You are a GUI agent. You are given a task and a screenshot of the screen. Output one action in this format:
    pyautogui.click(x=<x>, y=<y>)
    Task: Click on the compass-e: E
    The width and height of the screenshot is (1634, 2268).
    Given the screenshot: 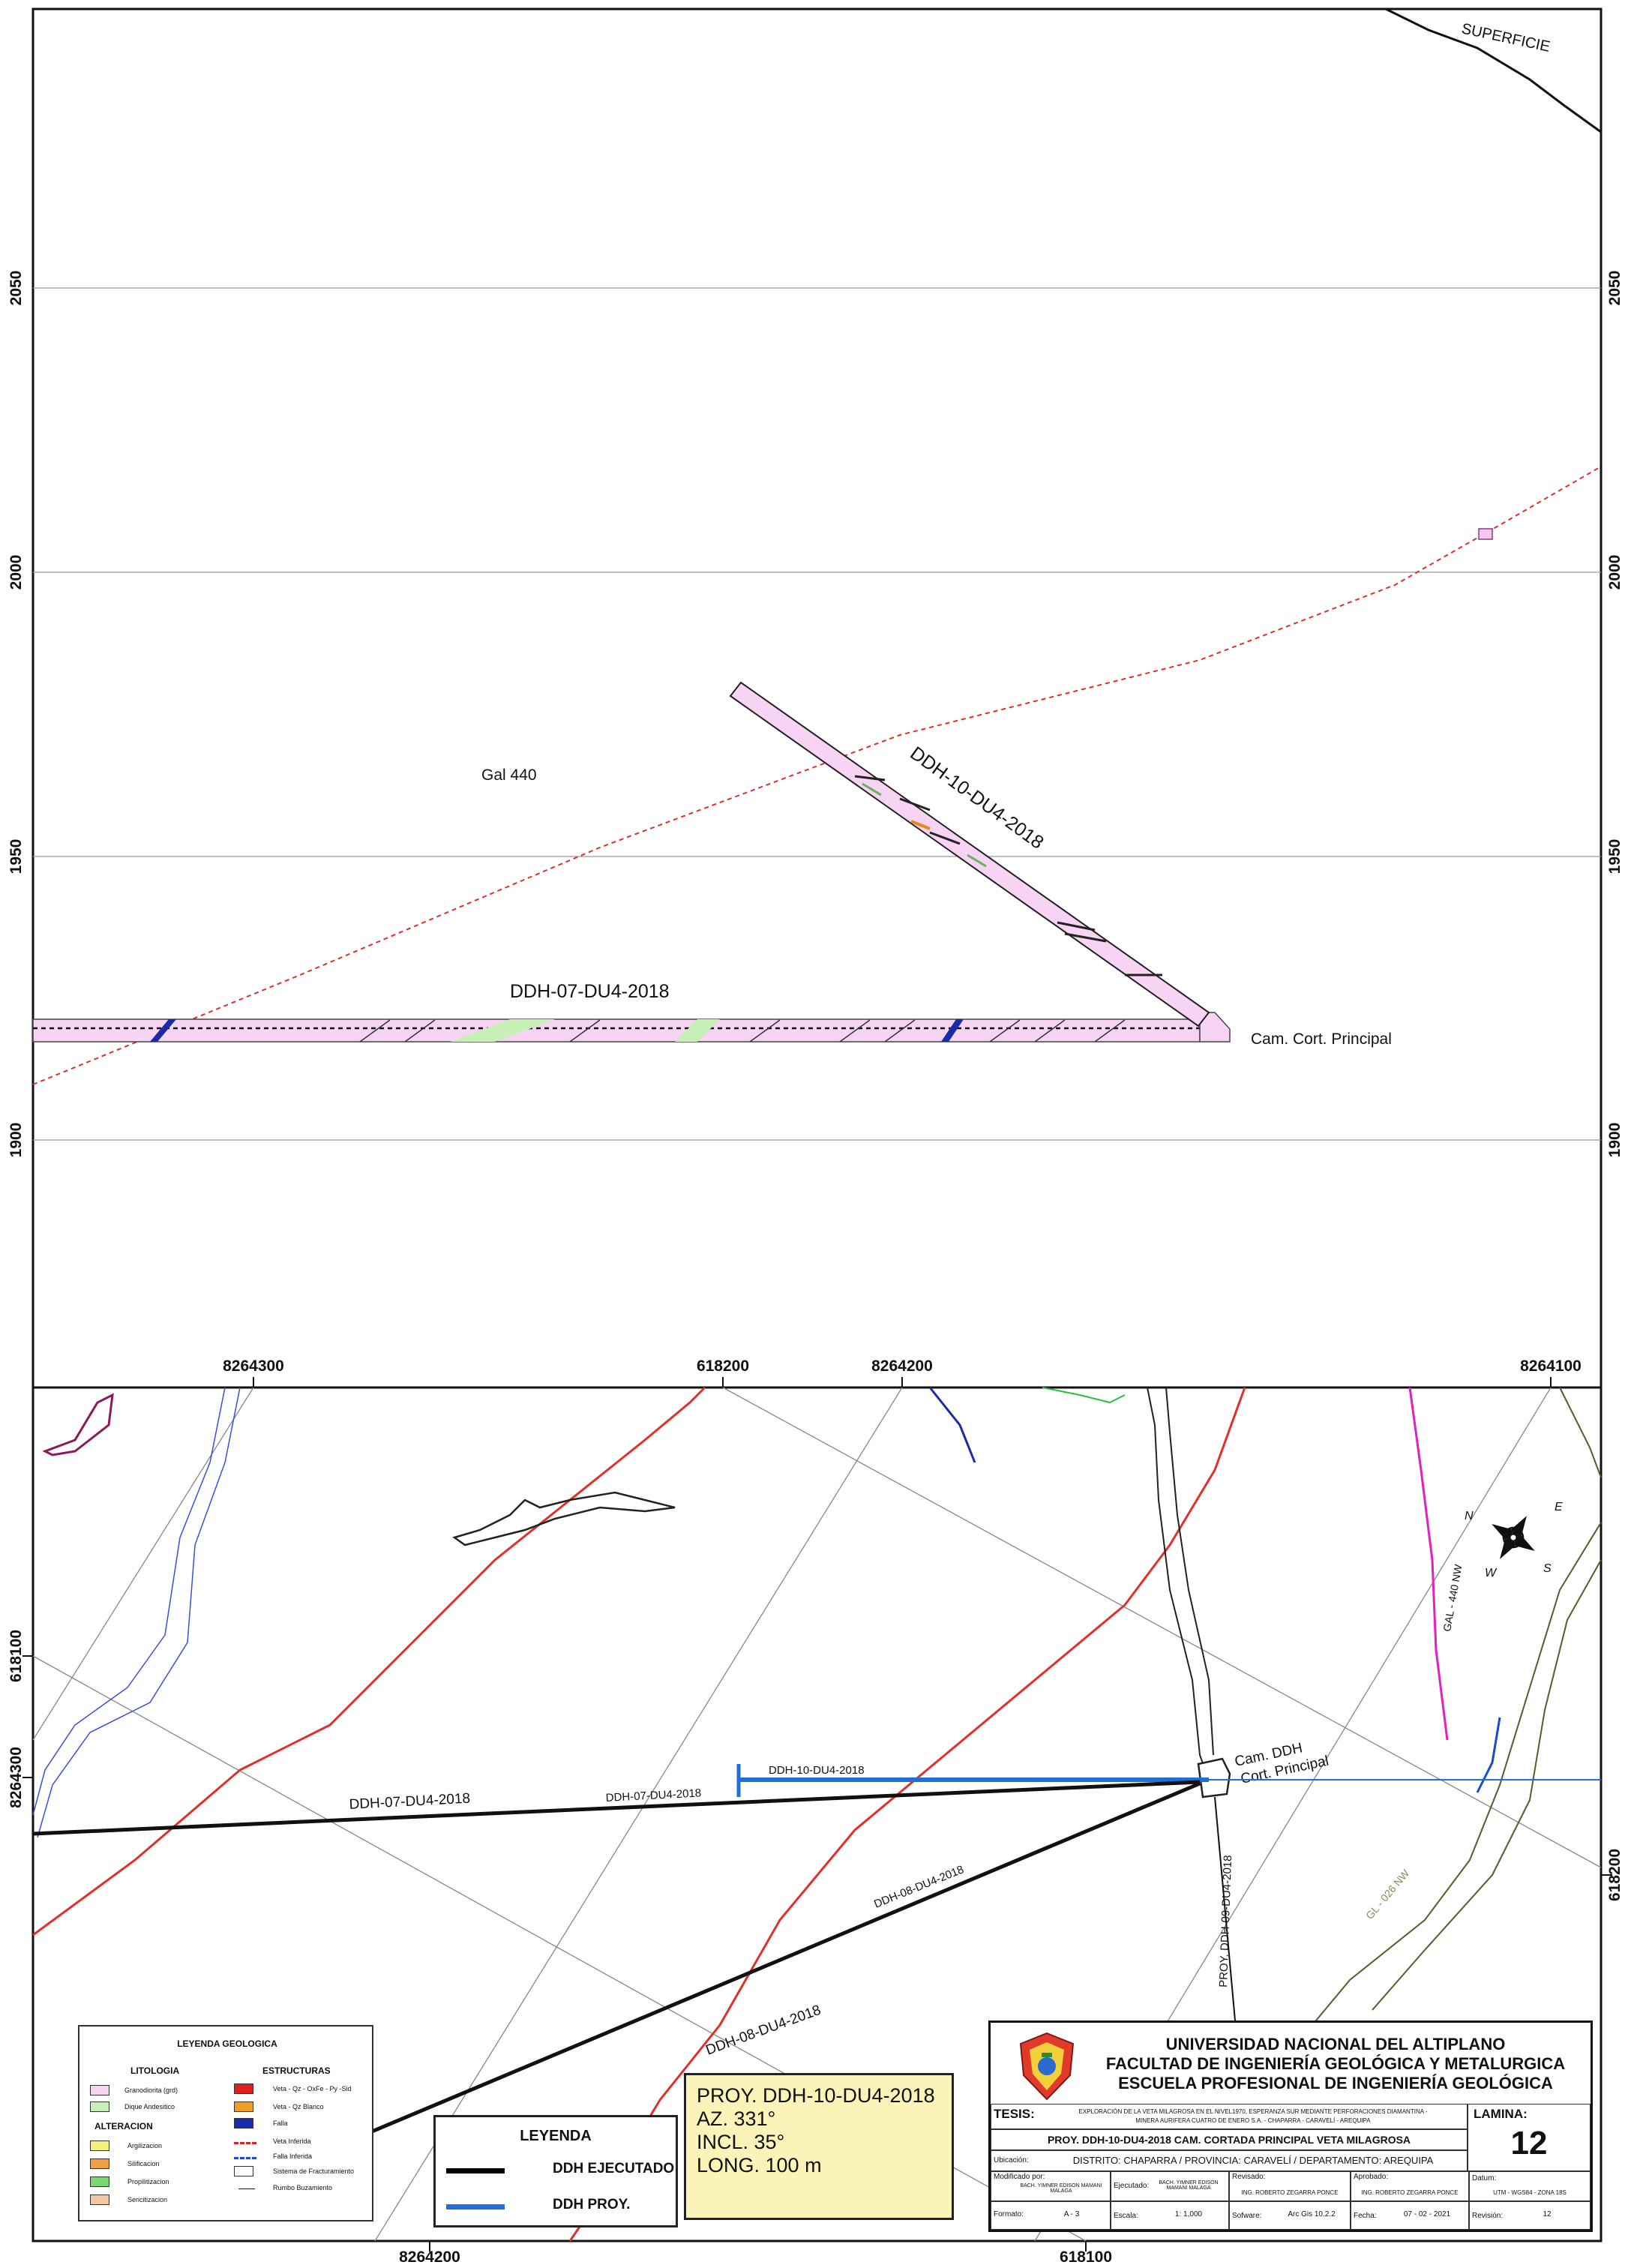 What is the action you would take?
    pyautogui.click(x=1559, y=1507)
    